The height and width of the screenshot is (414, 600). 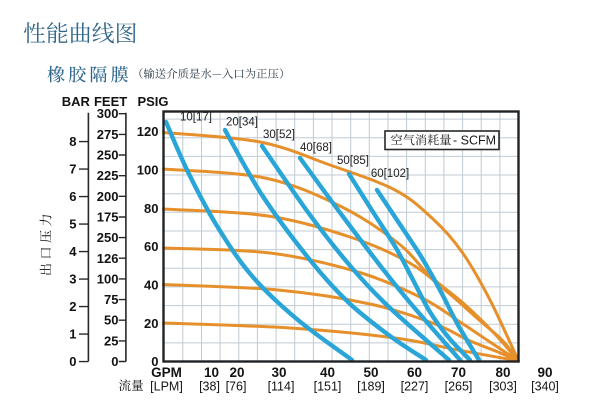 What do you see at coordinates (503, 387) in the screenshot?
I see `svg-text: [303]` at bounding box center [503, 387].